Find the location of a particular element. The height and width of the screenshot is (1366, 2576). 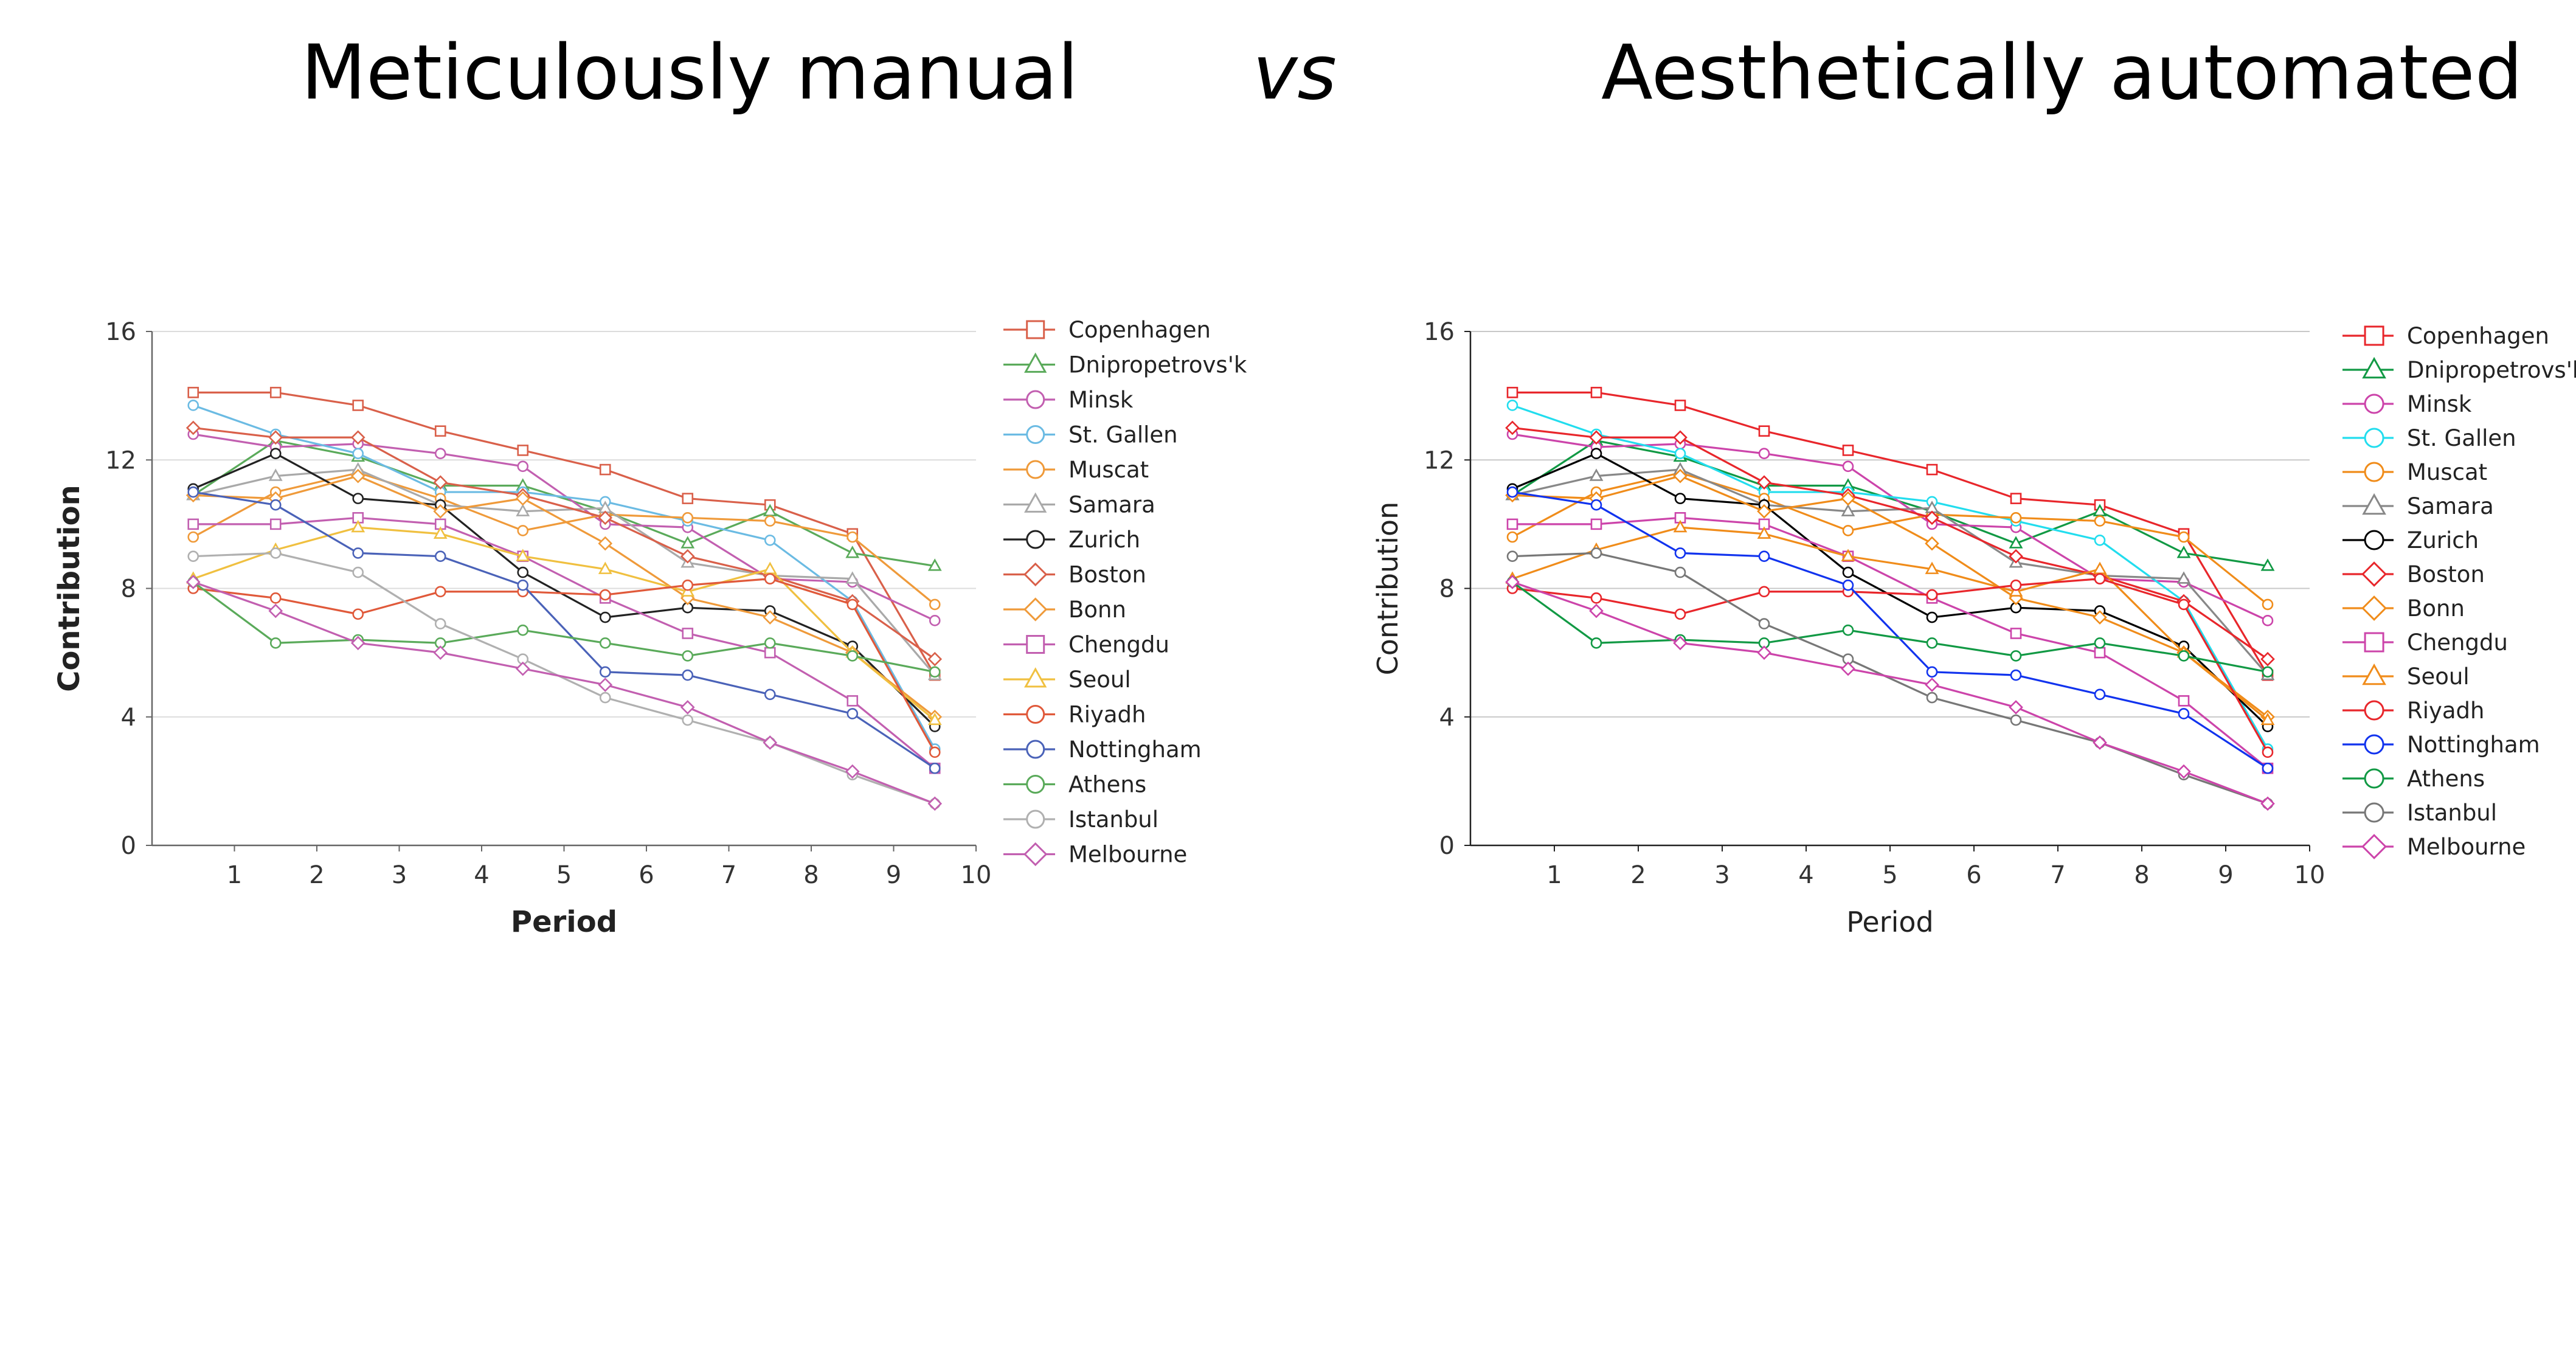

series-copenhagen is located at coordinates (1890, 534).